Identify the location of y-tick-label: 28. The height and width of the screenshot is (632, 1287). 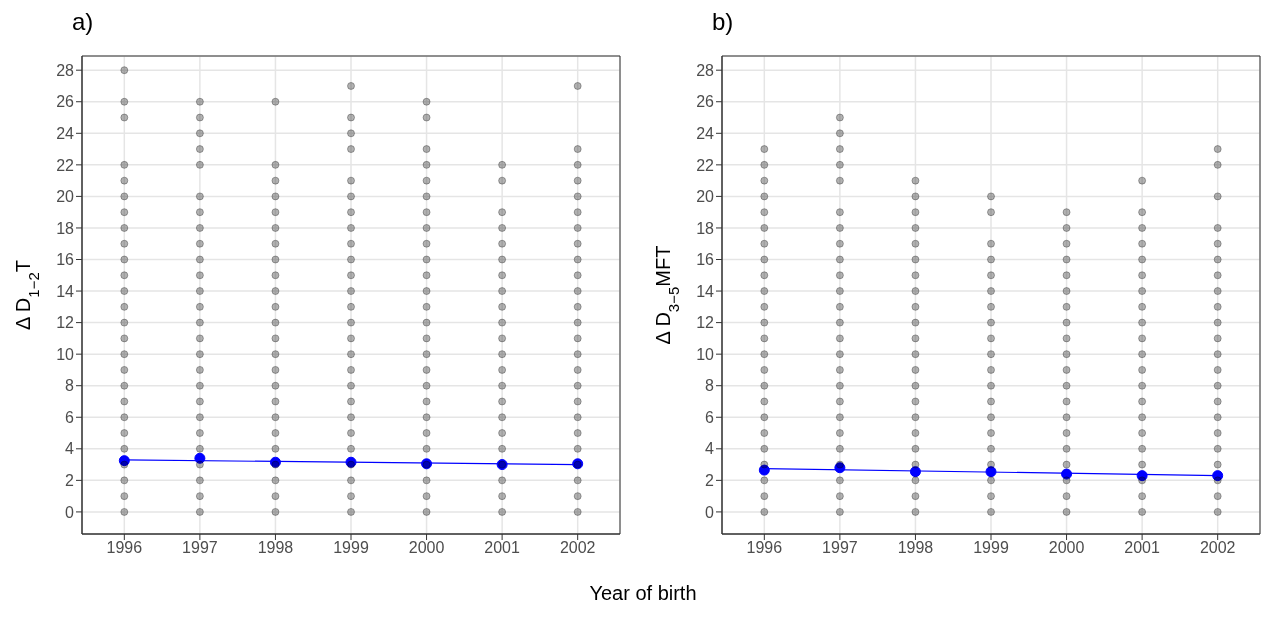
(705, 70).